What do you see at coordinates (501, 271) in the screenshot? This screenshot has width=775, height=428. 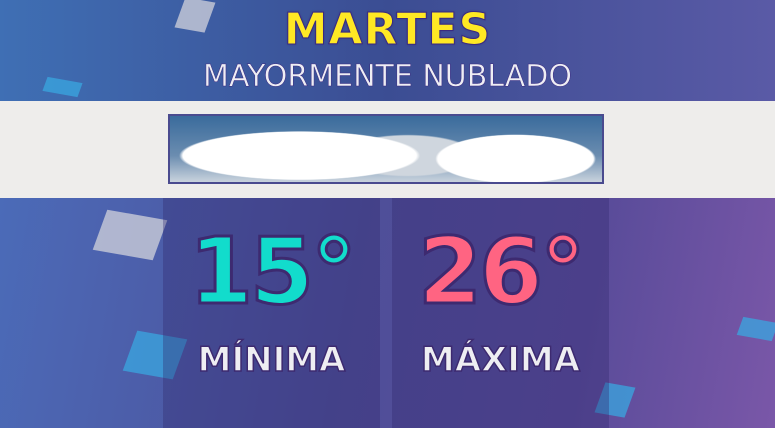 I see `max-temperature: 26°` at bounding box center [501, 271].